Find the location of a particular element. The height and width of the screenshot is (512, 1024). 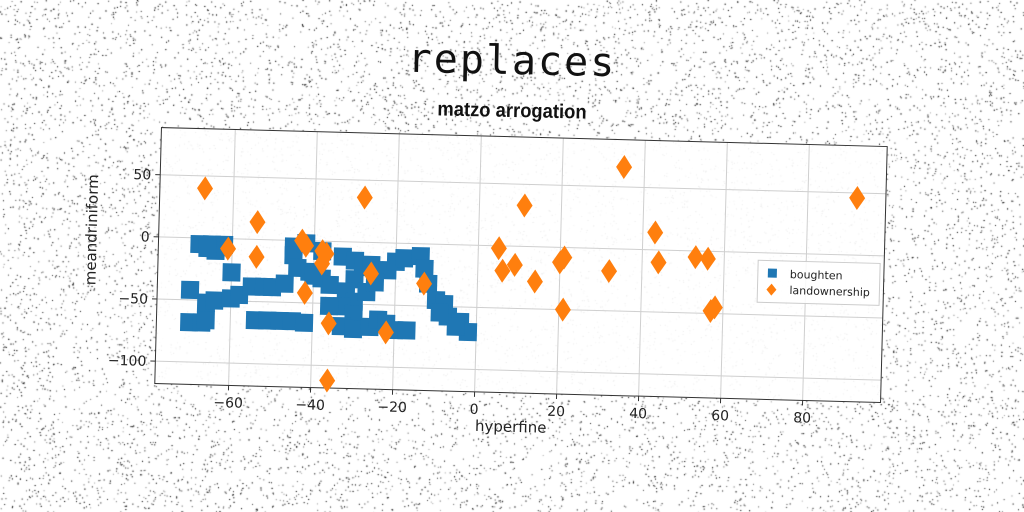

legend-box is located at coordinates (818, 282).